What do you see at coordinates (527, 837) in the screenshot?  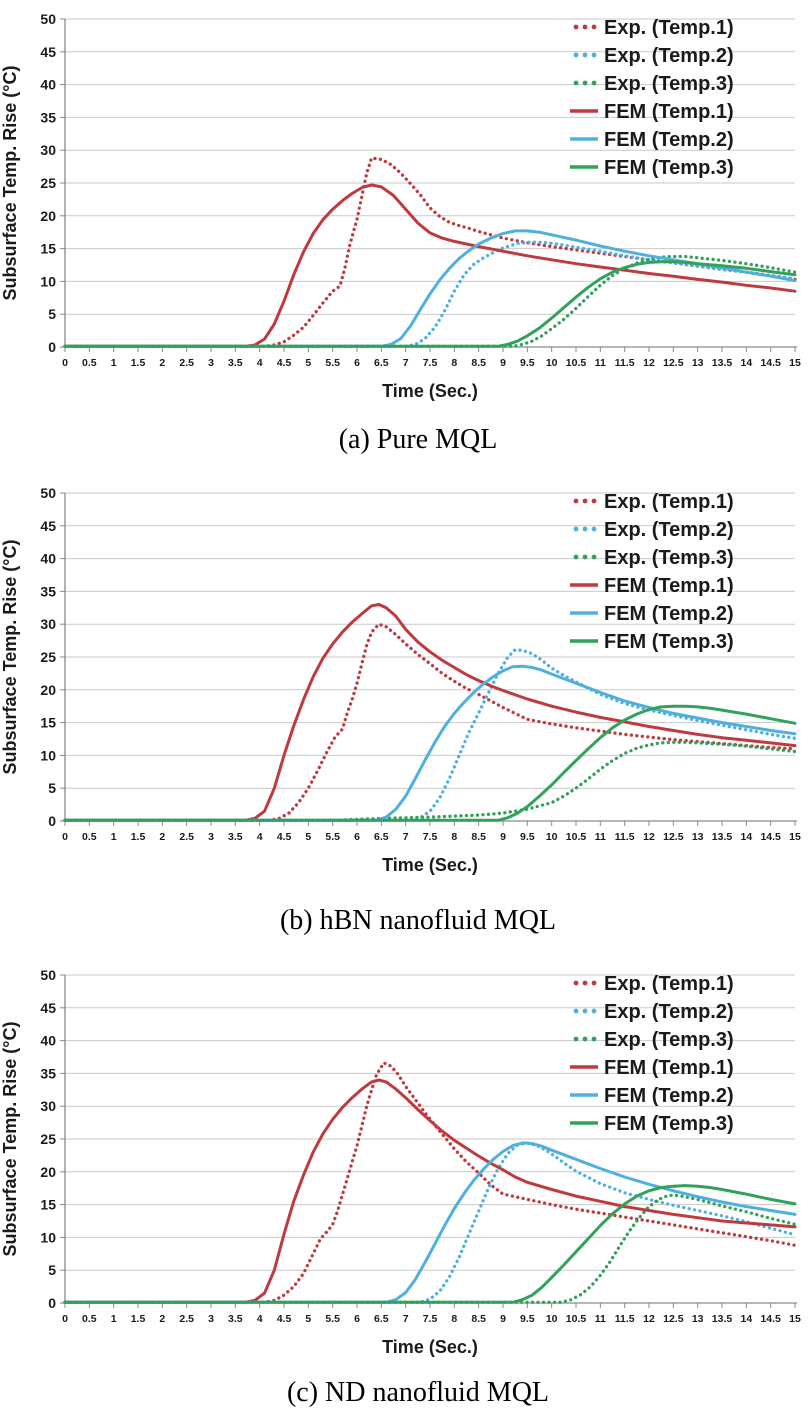 I see `x-tick-label: 9.5` at bounding box center [527, 837].